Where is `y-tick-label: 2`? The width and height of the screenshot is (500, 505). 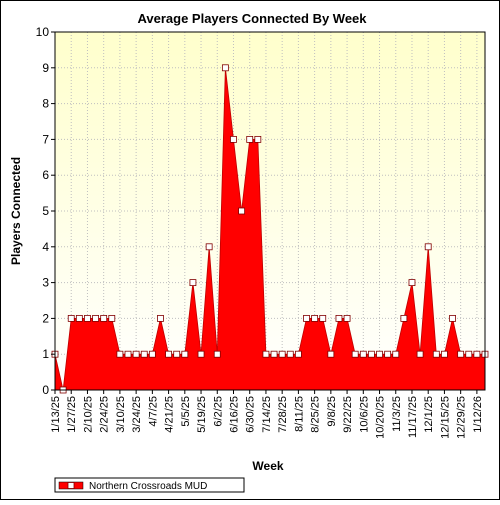
y-tick-label: 2 is located at coordinates (45, 318).